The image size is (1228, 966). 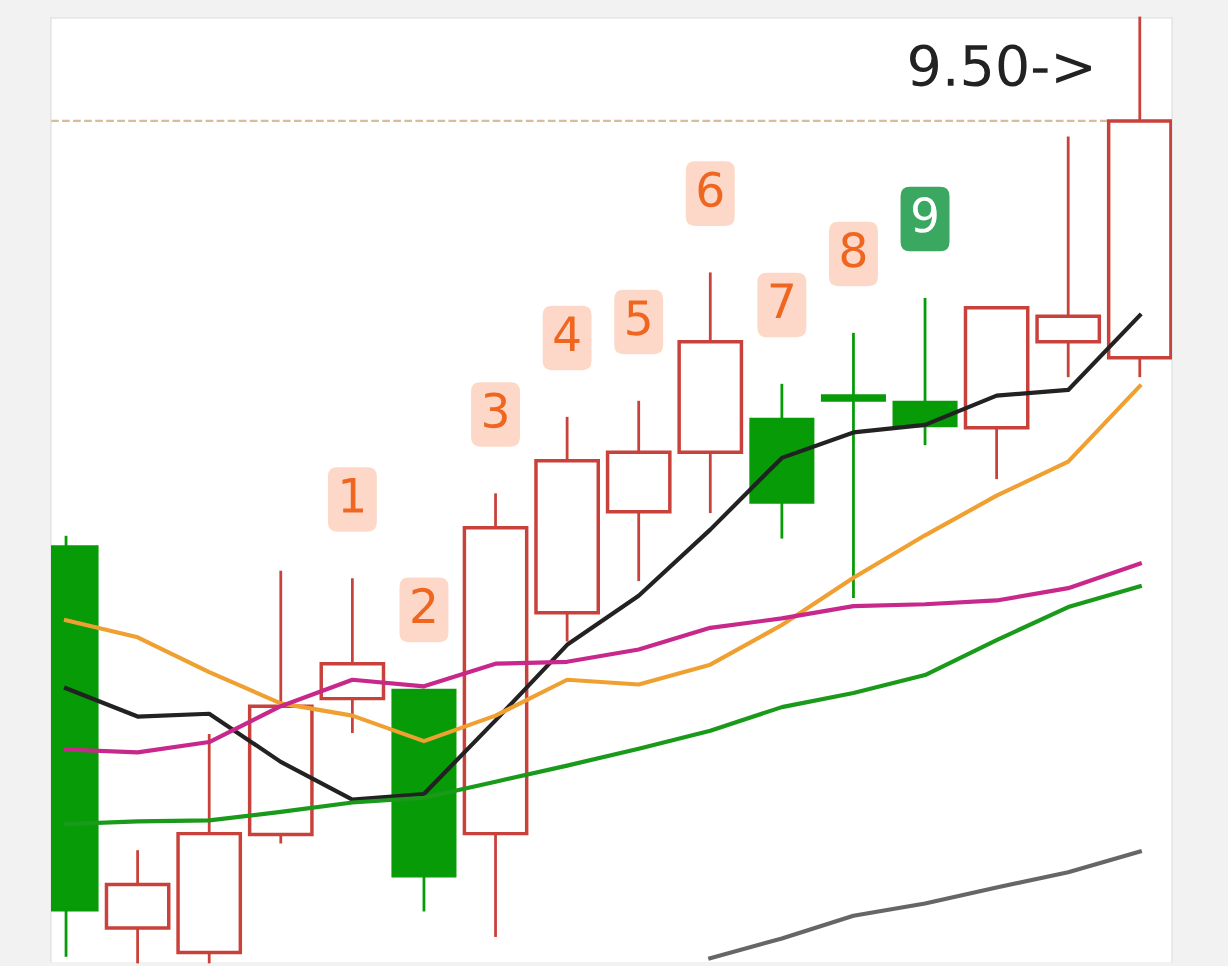 What do you see at coordinates (423, 605) in the screenshot?
I see `annotation: 2` at bounding box center [423, 605].